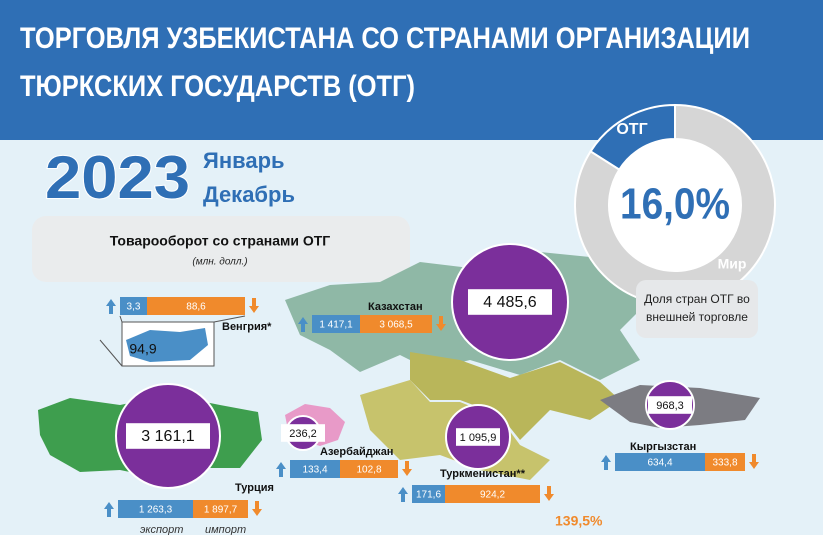  Describe the element at coordinates (356, 452) in the screenshot. I see `country-name: Азербайджан` at that location.